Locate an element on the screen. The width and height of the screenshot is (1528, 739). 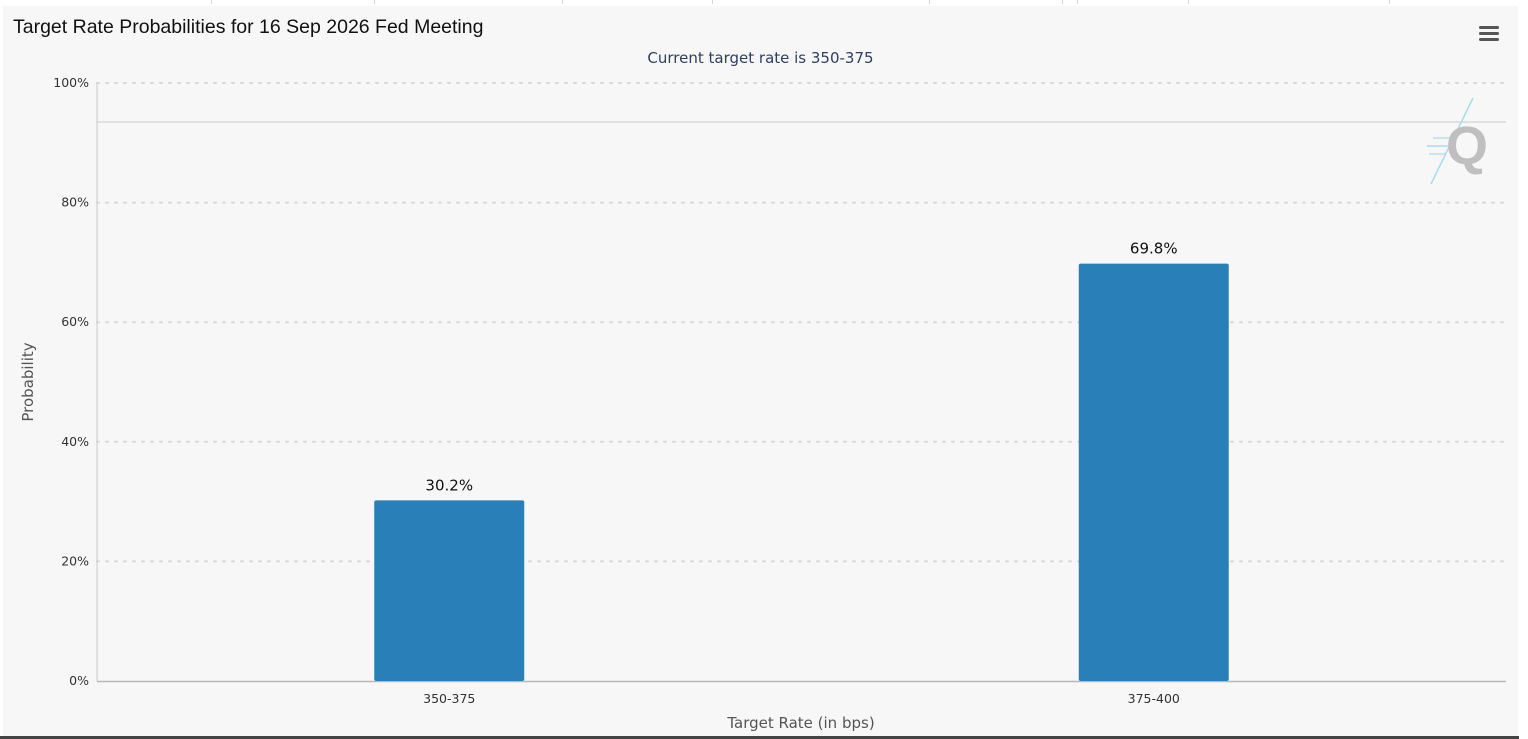
y-tick-label: 60% is located at coordinates (75, 321).